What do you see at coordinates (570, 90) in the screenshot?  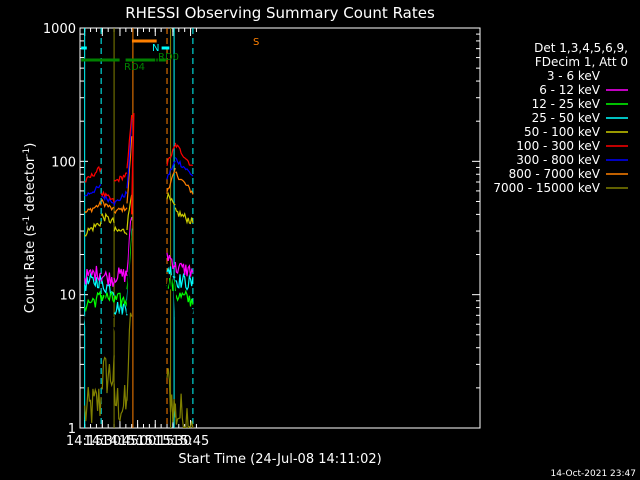 I see `legend-label: 6 - 12 keV` at bounding box center [570, 90].